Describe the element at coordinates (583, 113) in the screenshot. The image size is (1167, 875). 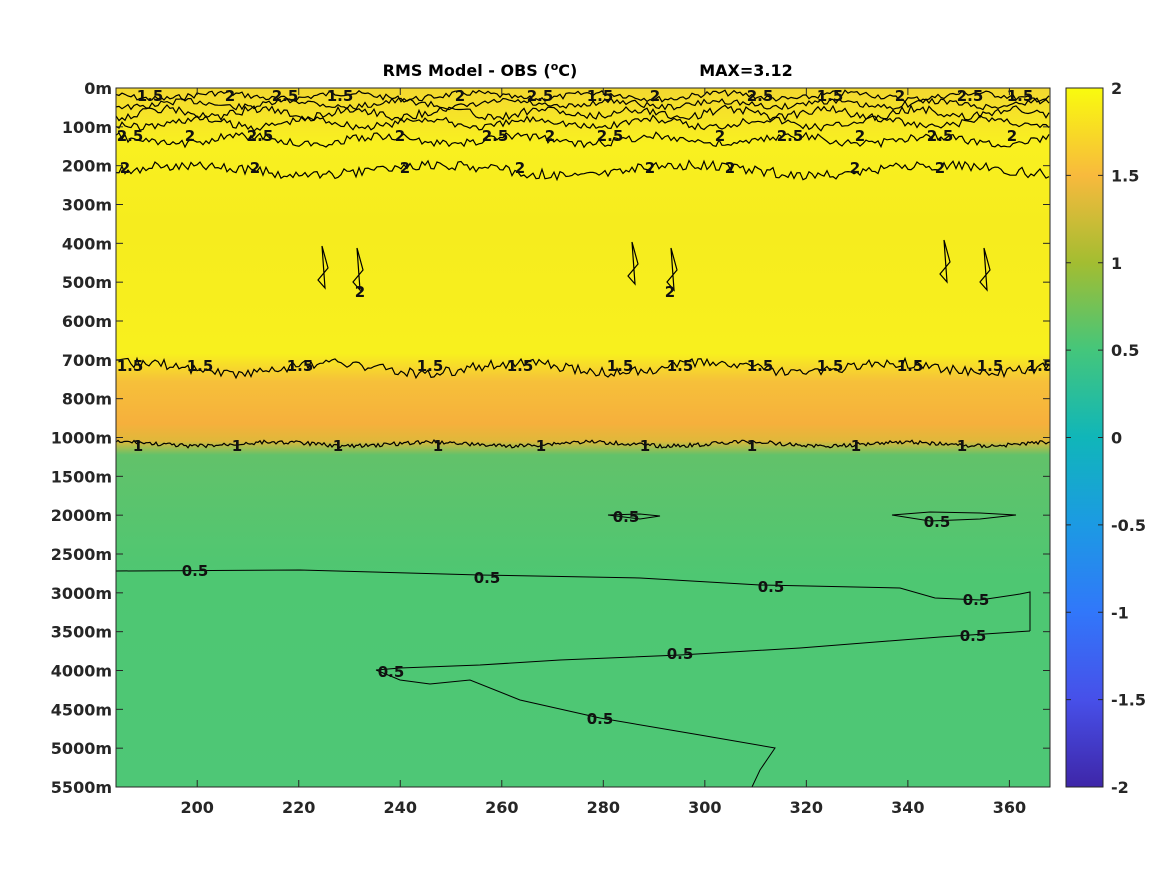
I see `contour-line-2-5-surface` at that location.